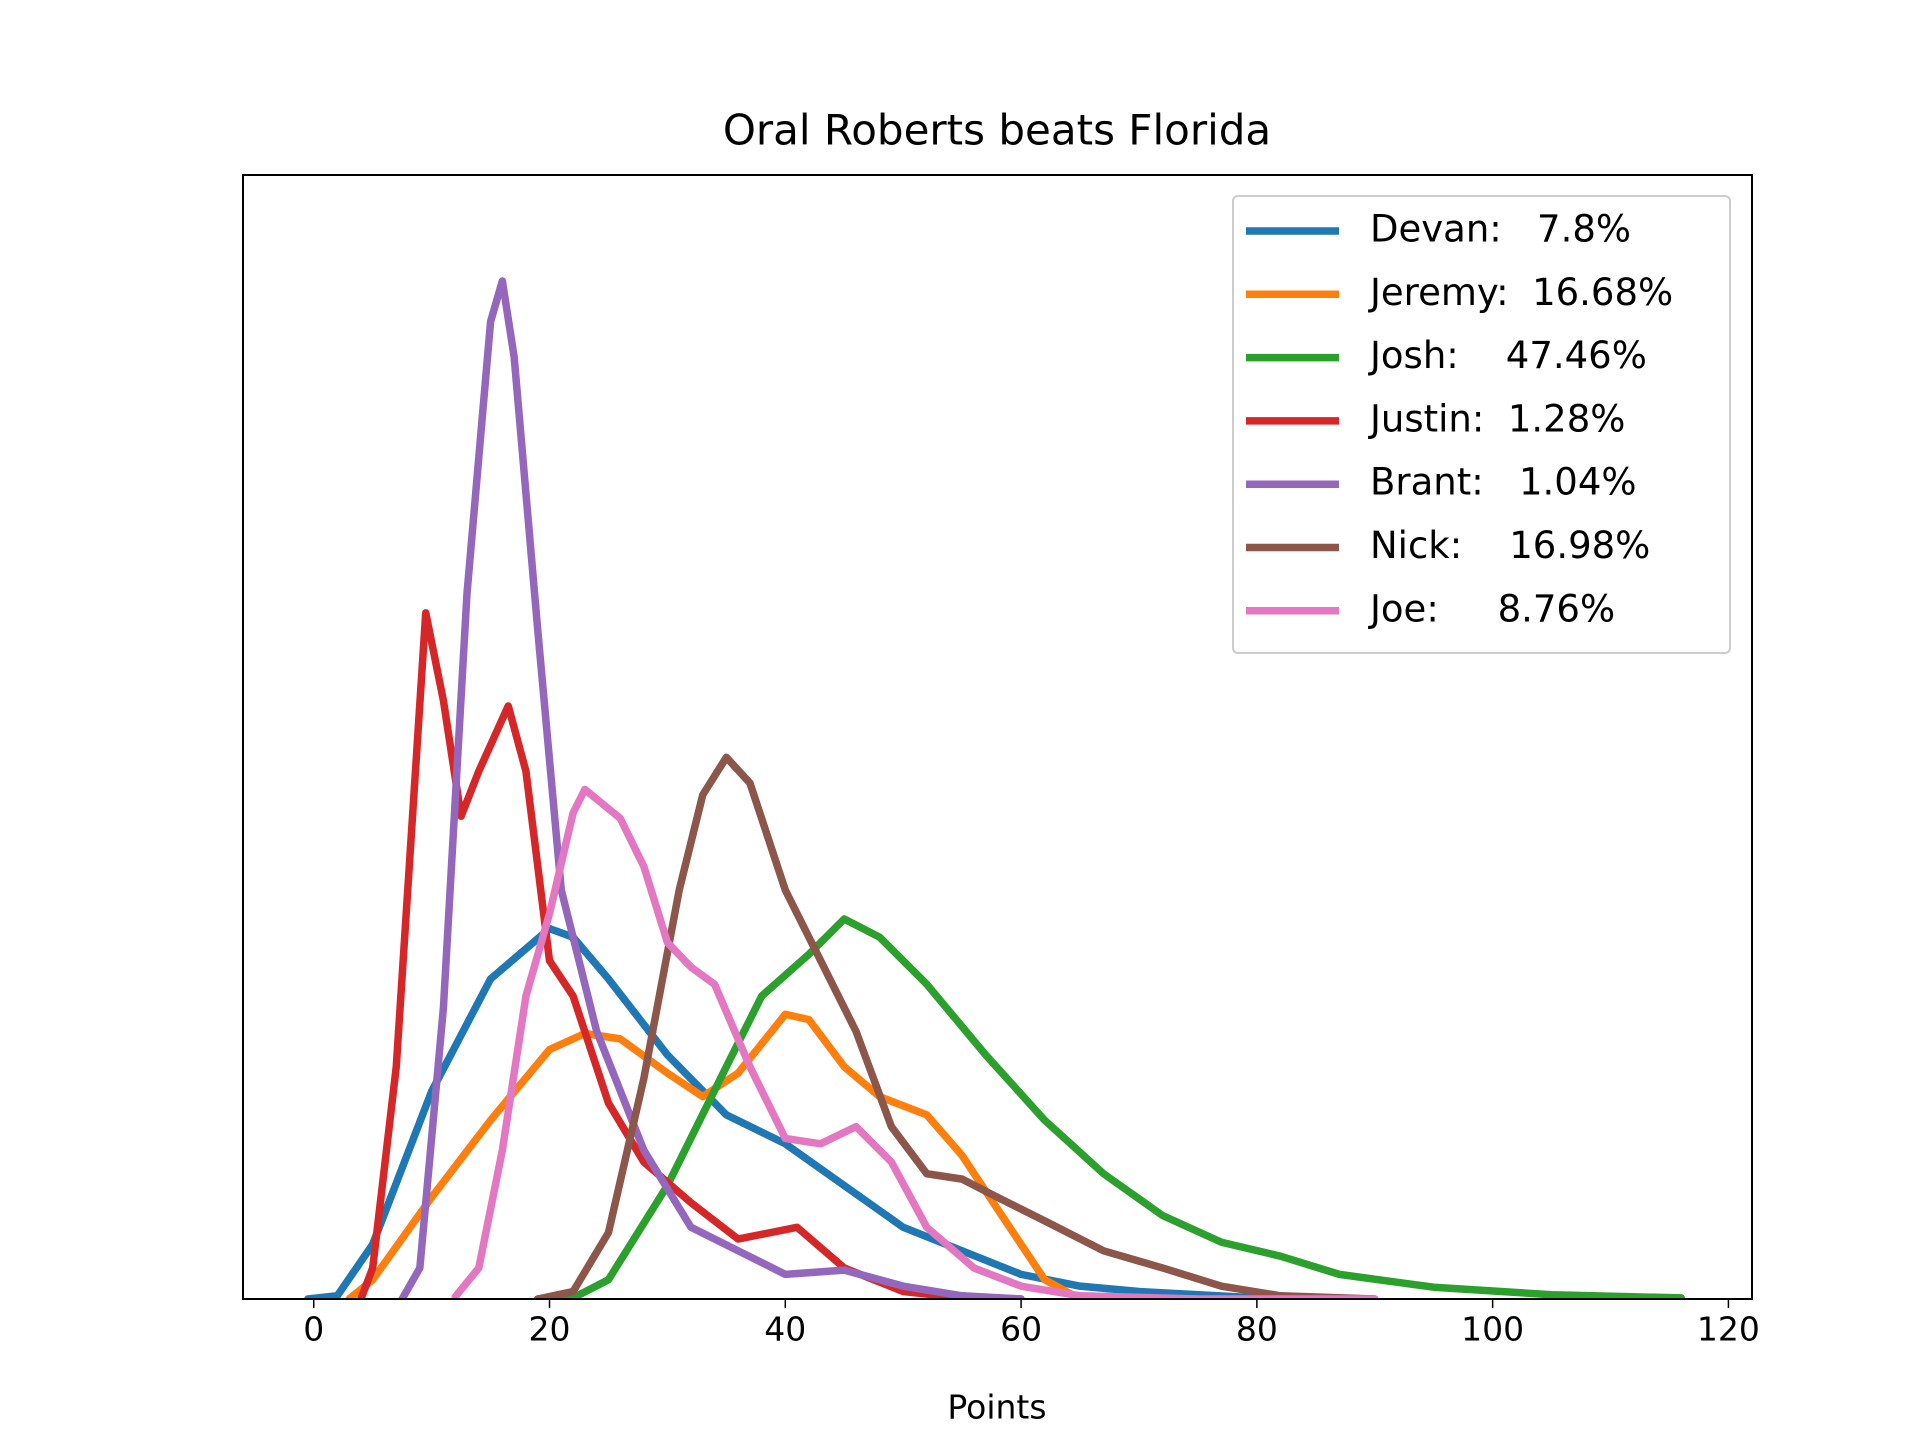 The image size is (1920, 1440). Describe the element at coordinates (1492, 1329) in the screenshot. I see `x-tick-label: 100` at that location.